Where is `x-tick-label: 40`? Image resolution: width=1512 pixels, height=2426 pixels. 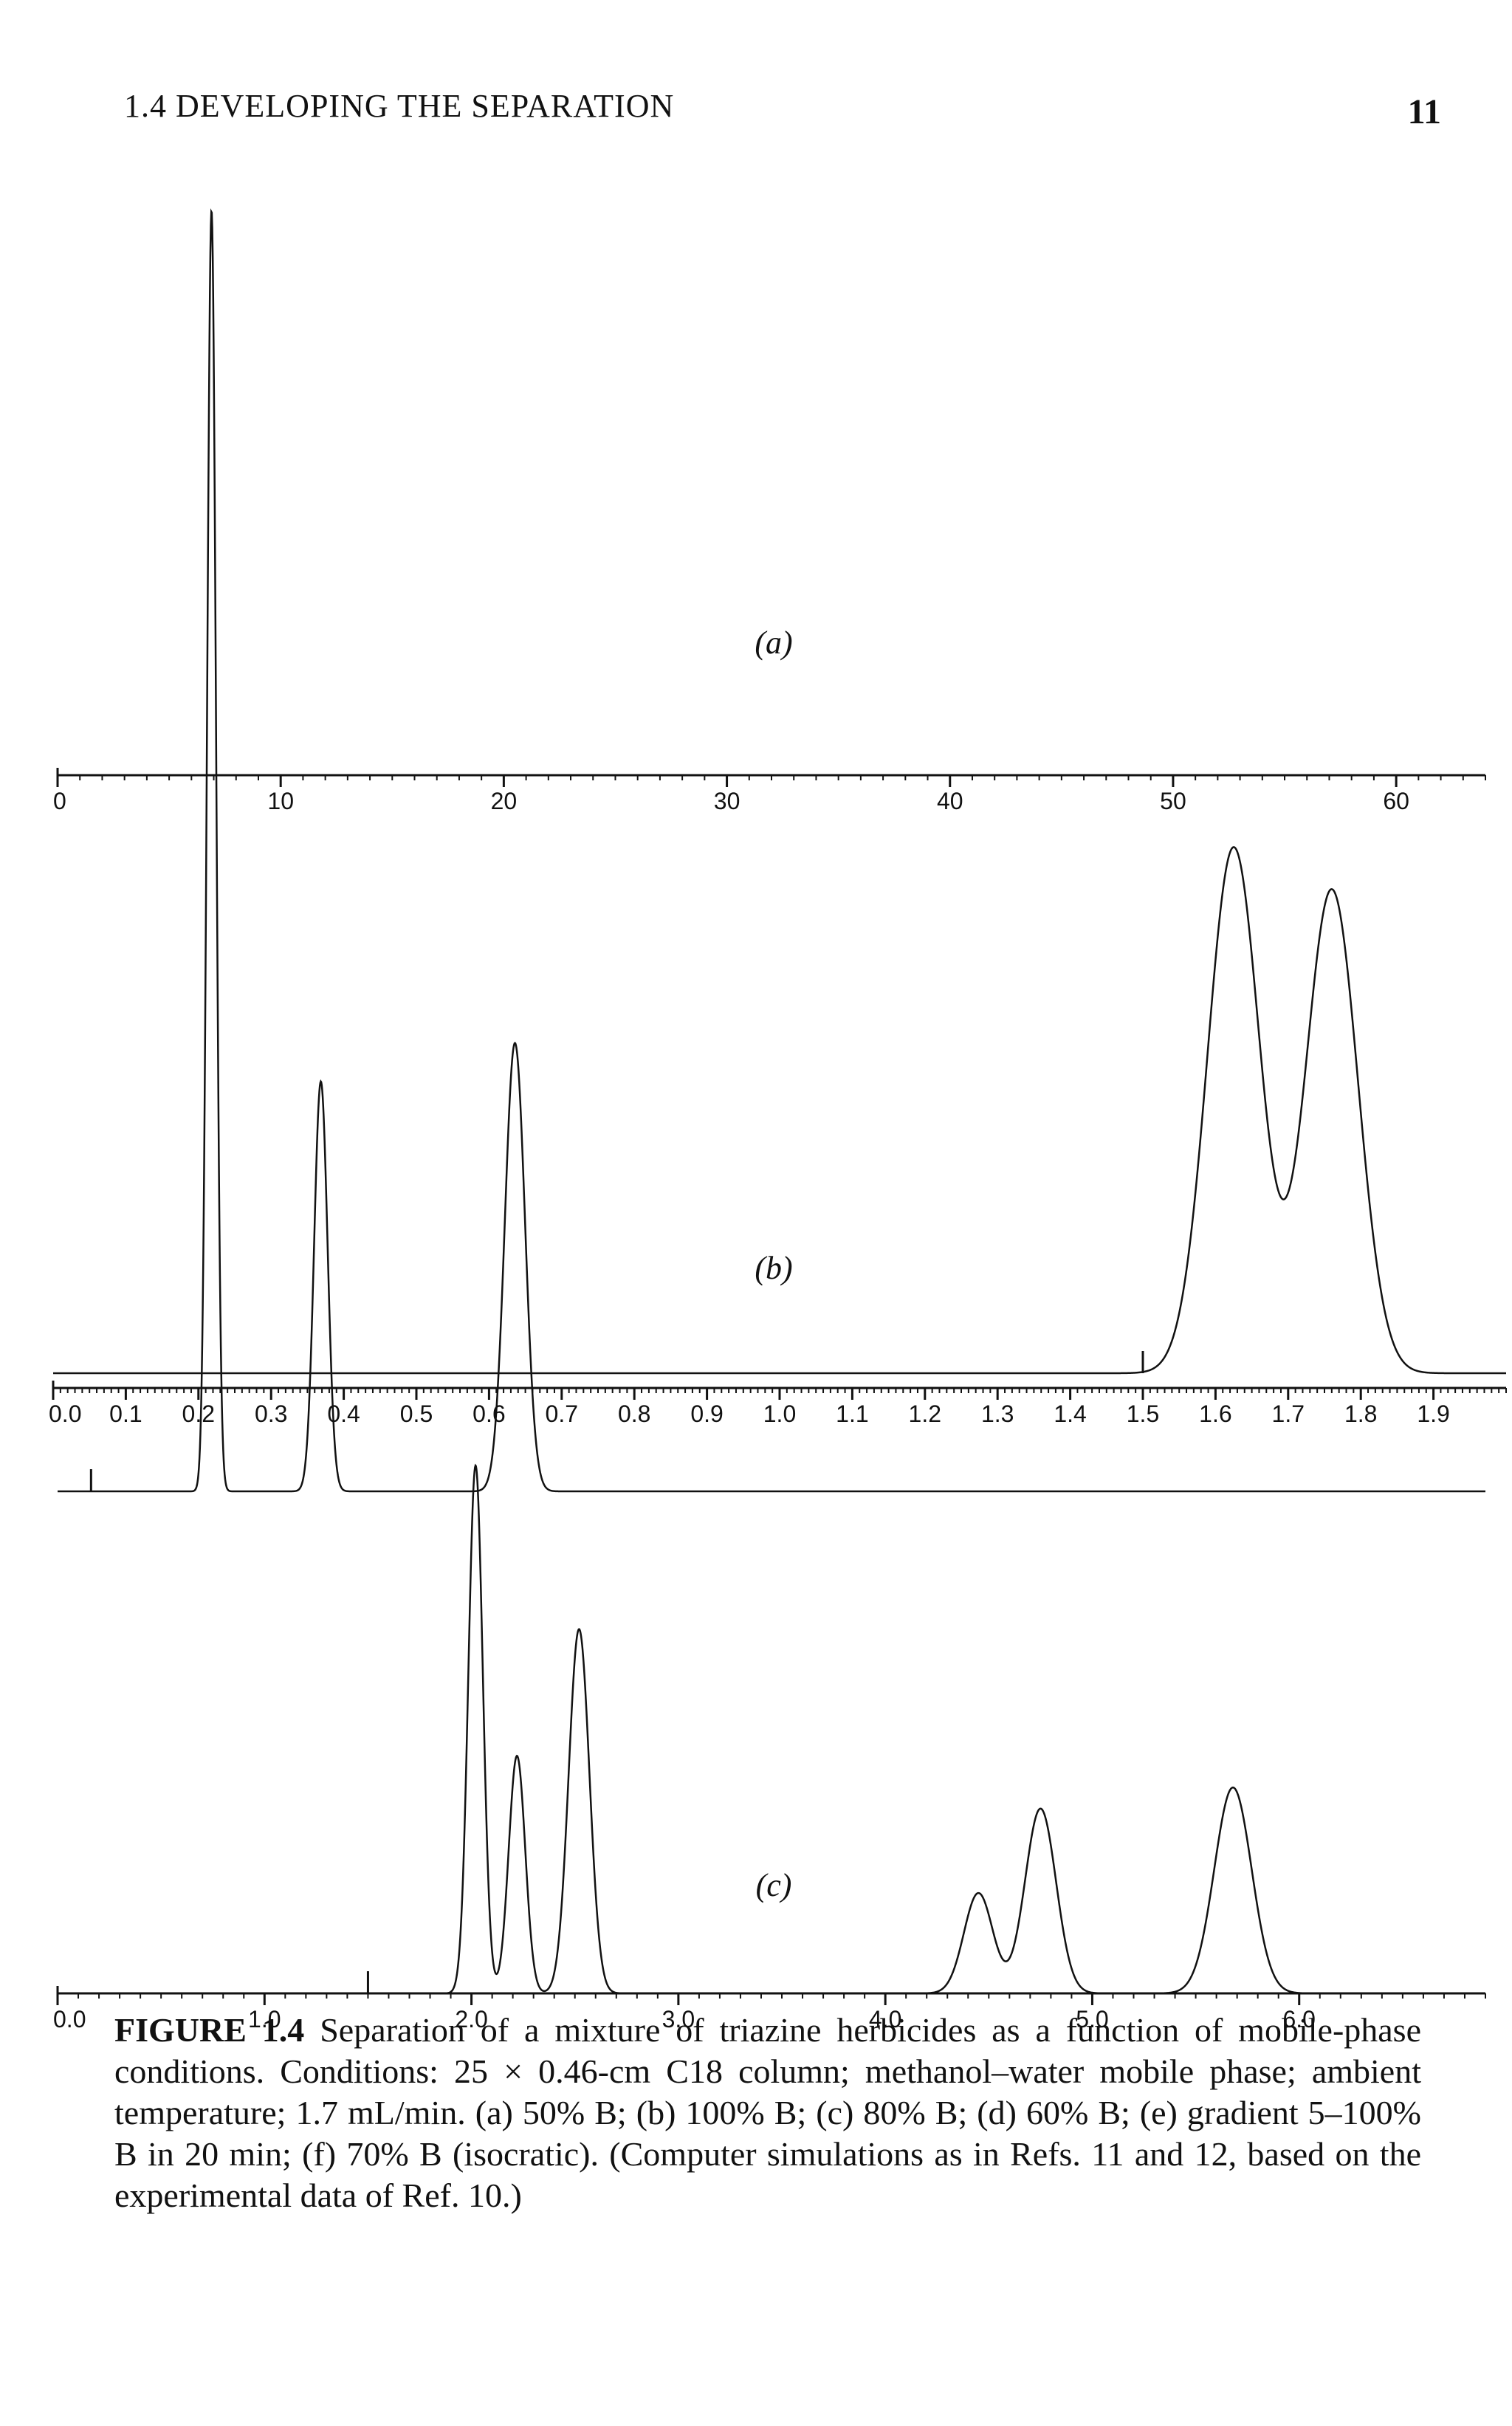 x-tick-label: 40 is located at coordinates (950, 801).